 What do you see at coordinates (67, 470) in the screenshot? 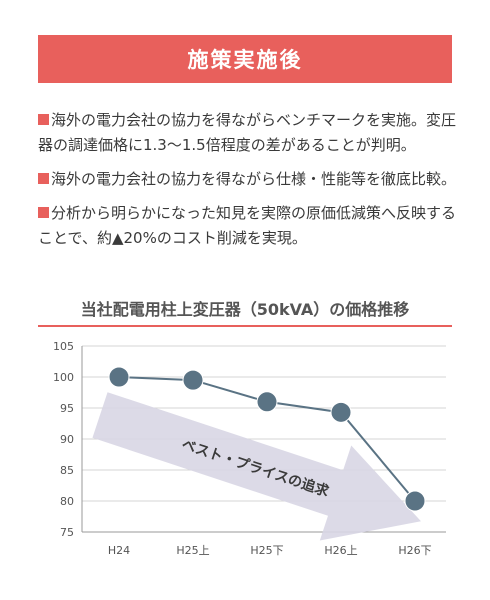
I see `y-tick-label: 85` at bounding box center [67, 470].